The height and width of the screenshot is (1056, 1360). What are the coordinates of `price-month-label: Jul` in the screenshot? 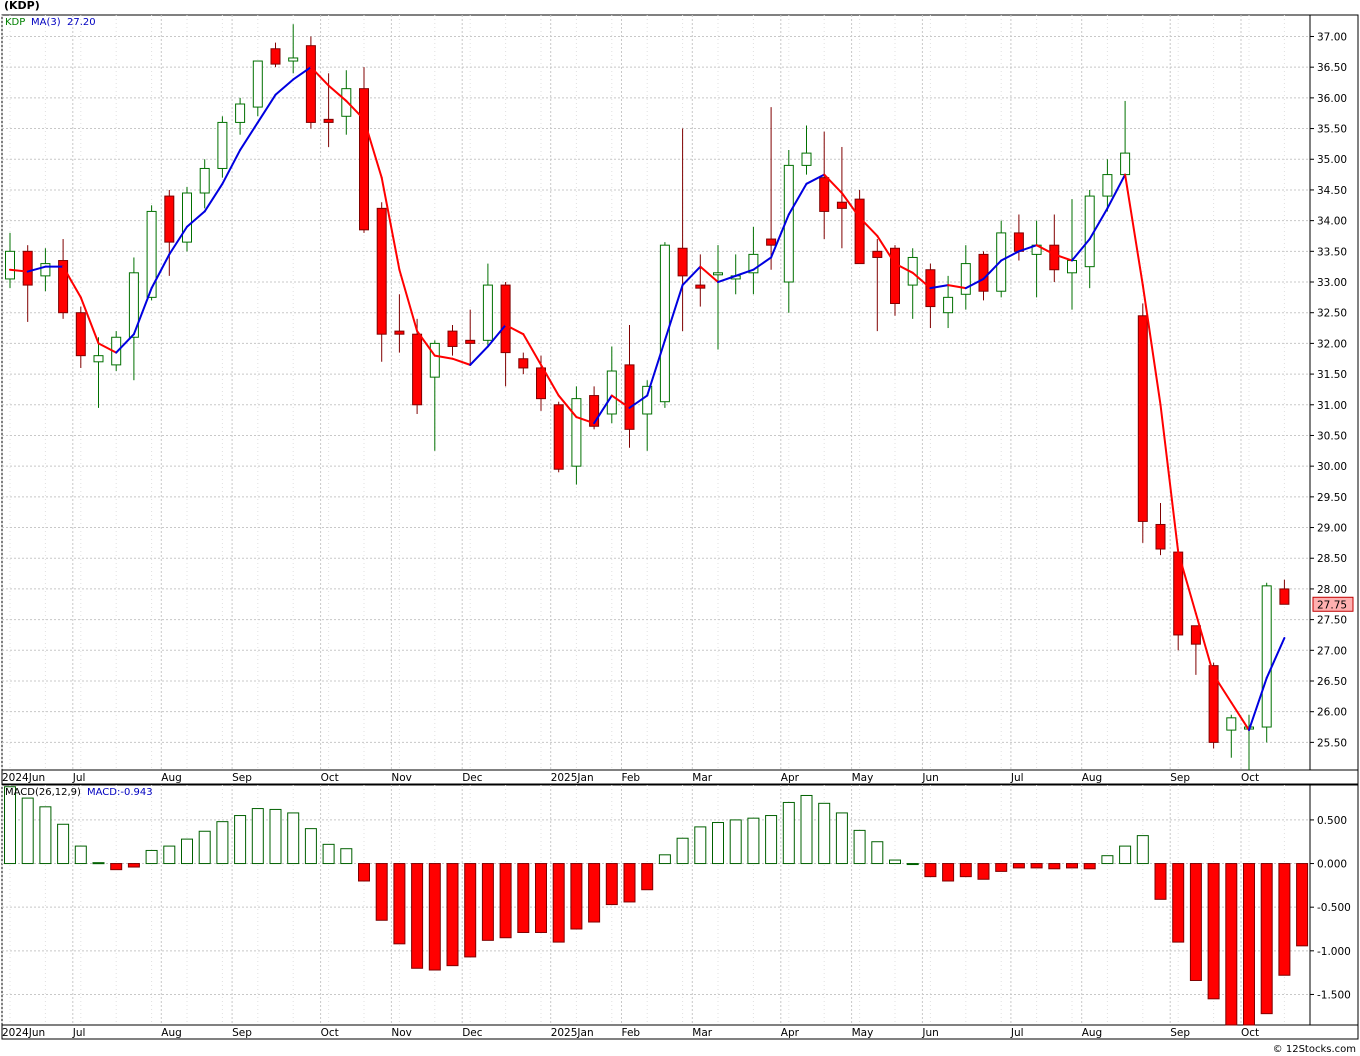 It's located at (1017, 778).